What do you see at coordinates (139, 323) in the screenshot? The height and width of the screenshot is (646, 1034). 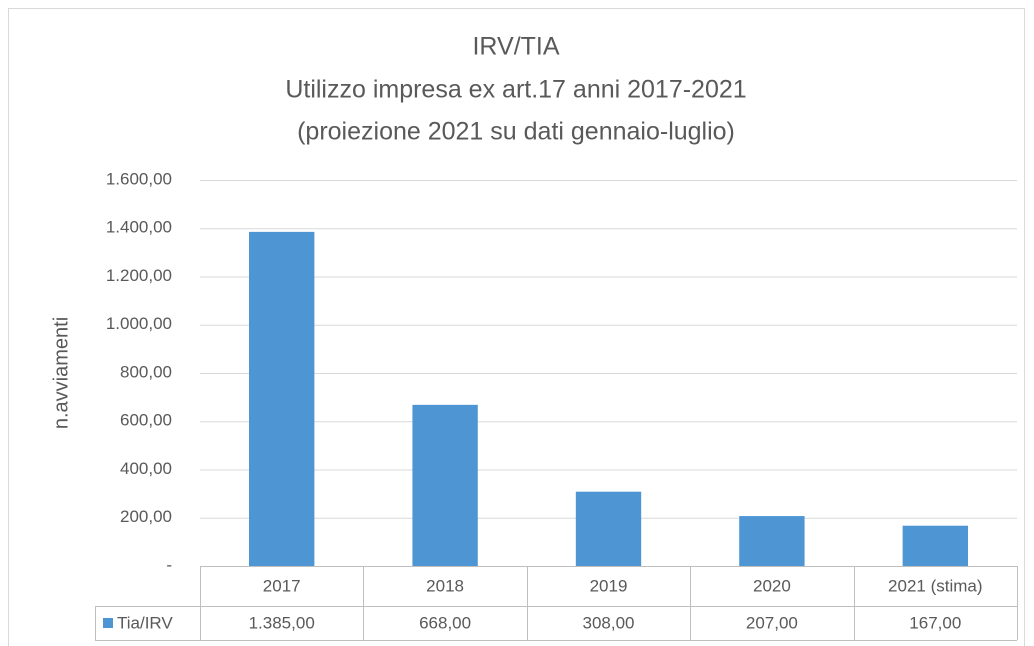 I see `y-tick-label: 1.000,00` at bounding box center [139, 323].